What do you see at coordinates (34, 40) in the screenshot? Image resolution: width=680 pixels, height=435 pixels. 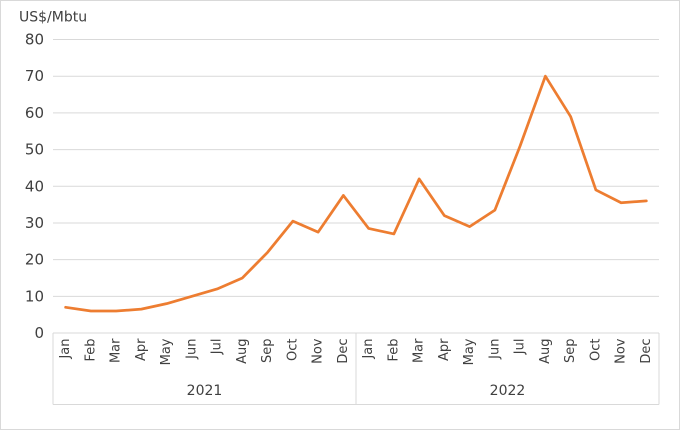 I see `y-axis-tick-label: 80` at bounding box center [34, 40].